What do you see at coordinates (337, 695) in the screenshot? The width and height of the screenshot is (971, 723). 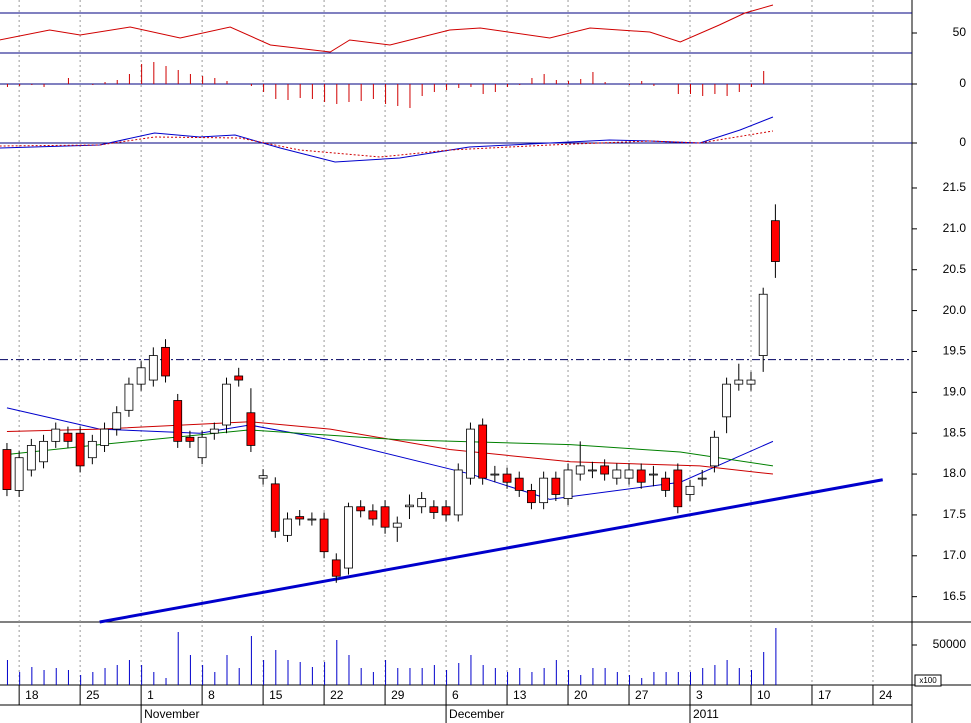 I see `x-tick-label: 22` at bounding box center [337, 695].